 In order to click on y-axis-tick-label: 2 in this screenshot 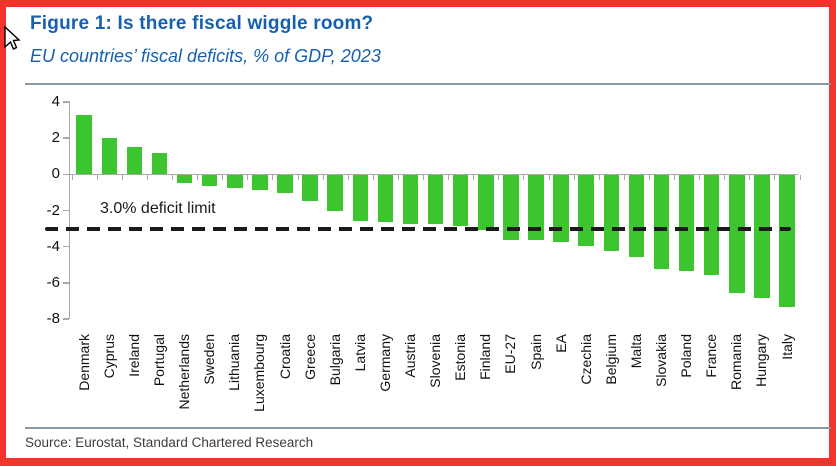, I will do `click(55, 138)`.